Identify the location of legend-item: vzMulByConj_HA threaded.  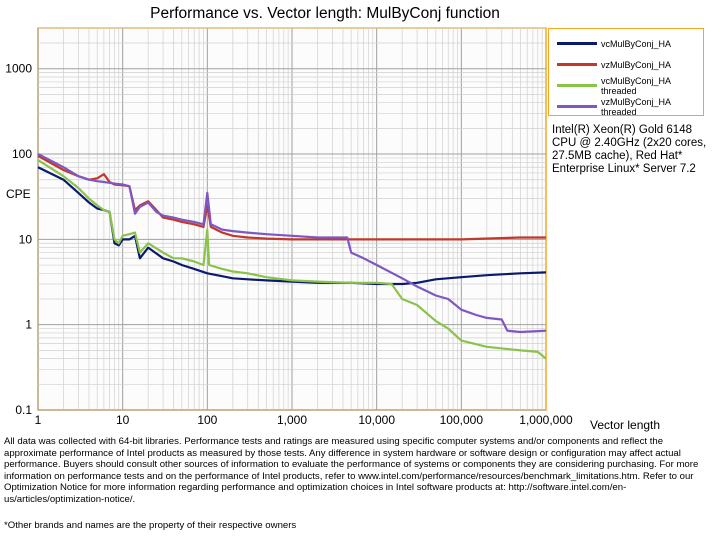
(630, 106).